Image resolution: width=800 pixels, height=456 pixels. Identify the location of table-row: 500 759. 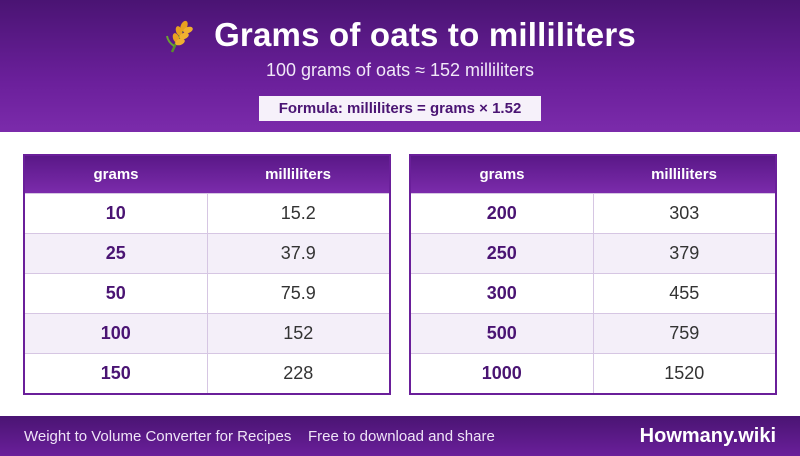
(593, 333).